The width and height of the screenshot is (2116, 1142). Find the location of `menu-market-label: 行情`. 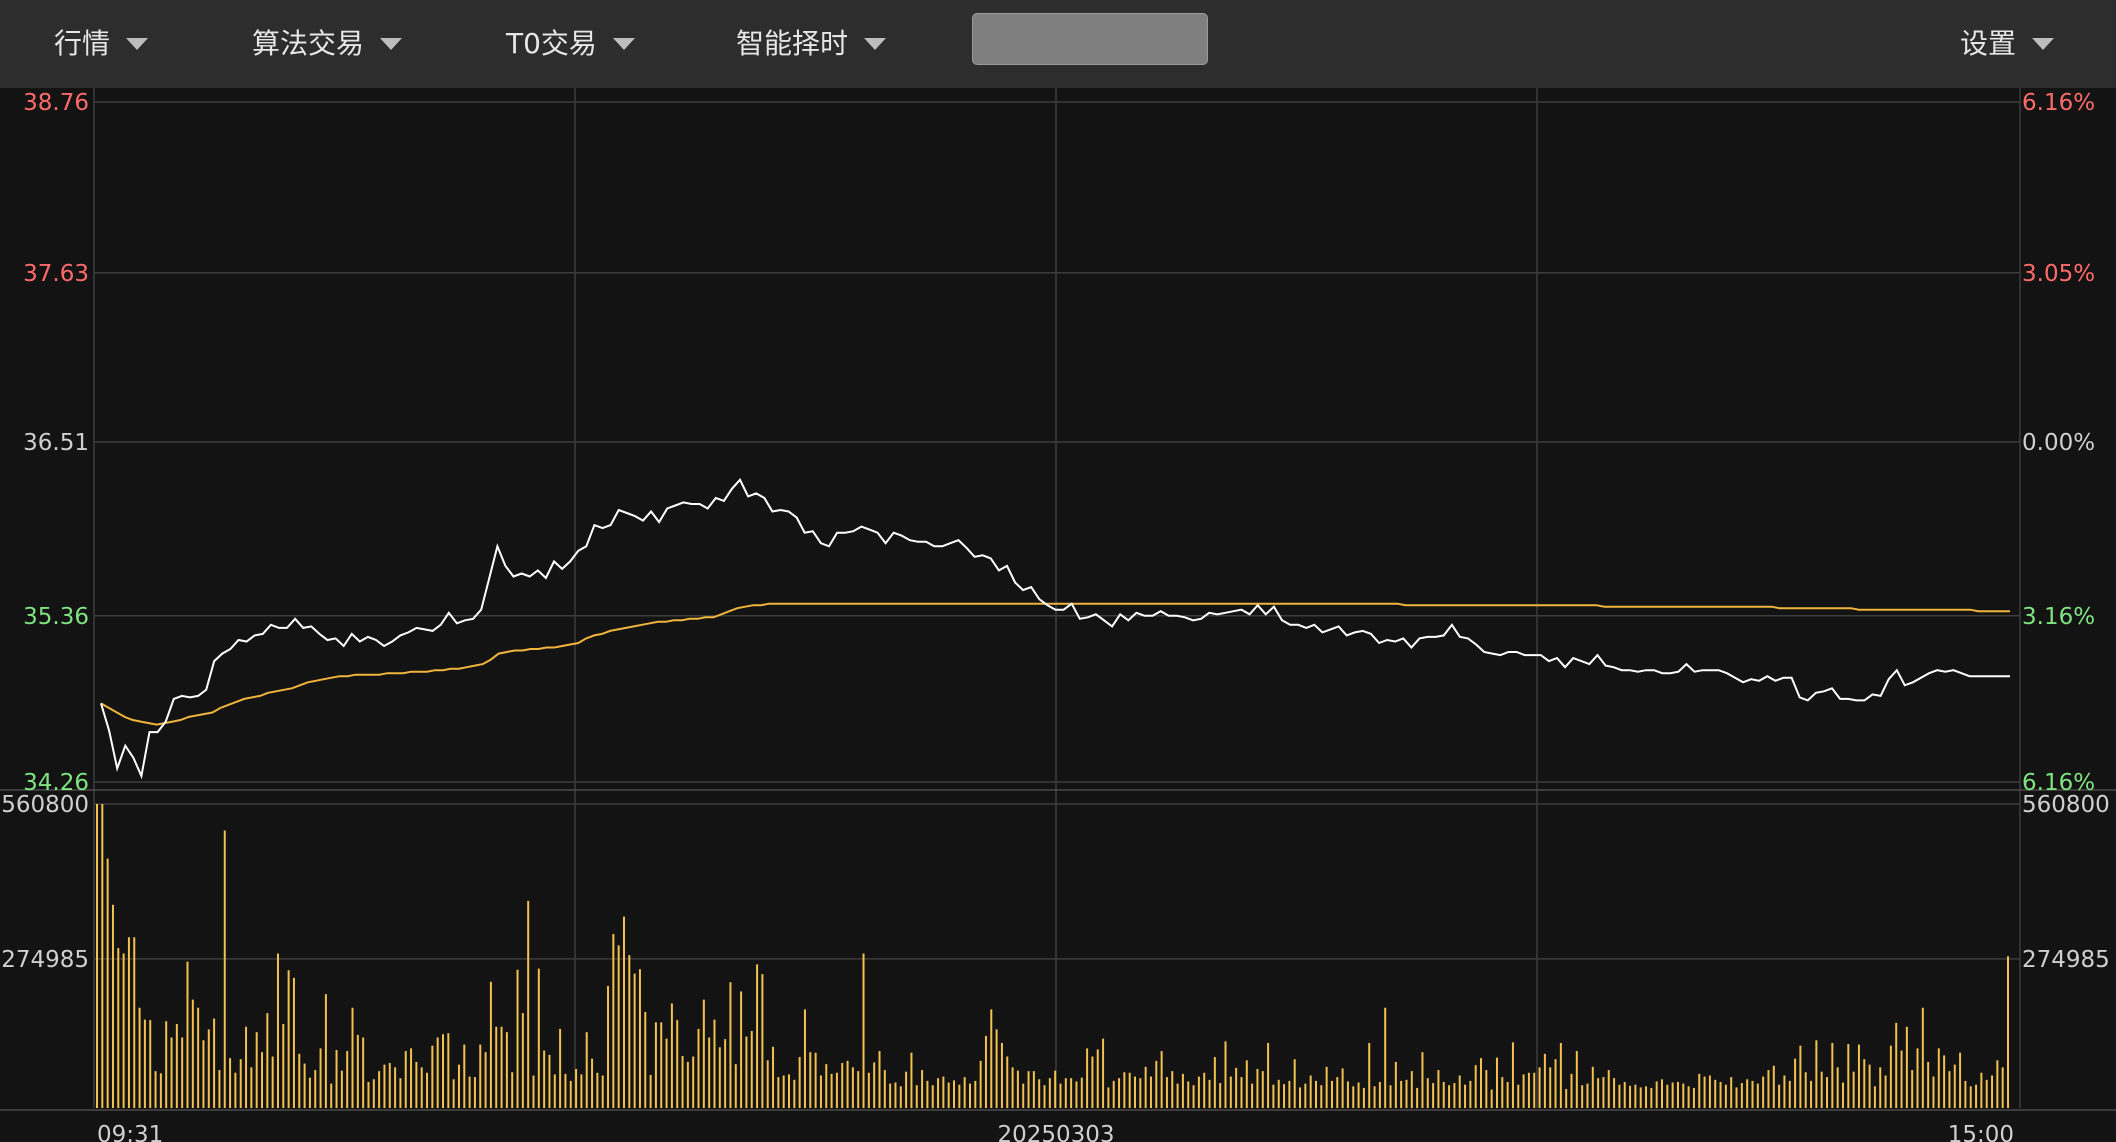

menu-market-label: 行情 is located at coordinates (82, 43).